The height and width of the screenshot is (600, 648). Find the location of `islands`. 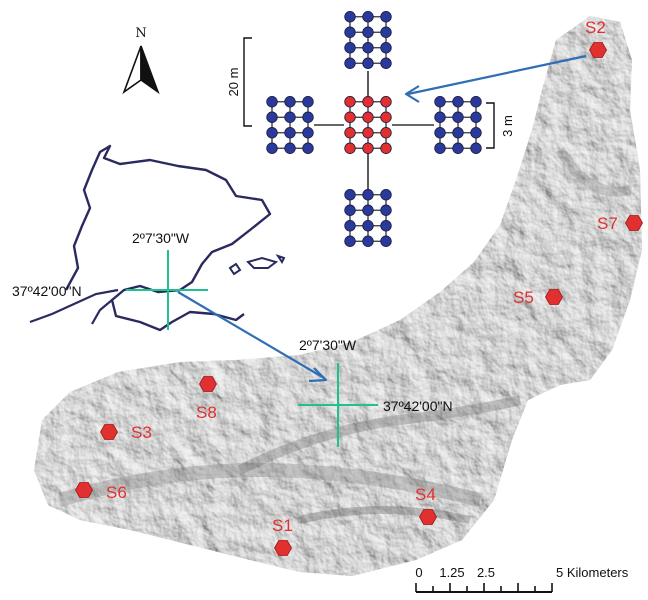

islands is located at coordinates (257, 265).